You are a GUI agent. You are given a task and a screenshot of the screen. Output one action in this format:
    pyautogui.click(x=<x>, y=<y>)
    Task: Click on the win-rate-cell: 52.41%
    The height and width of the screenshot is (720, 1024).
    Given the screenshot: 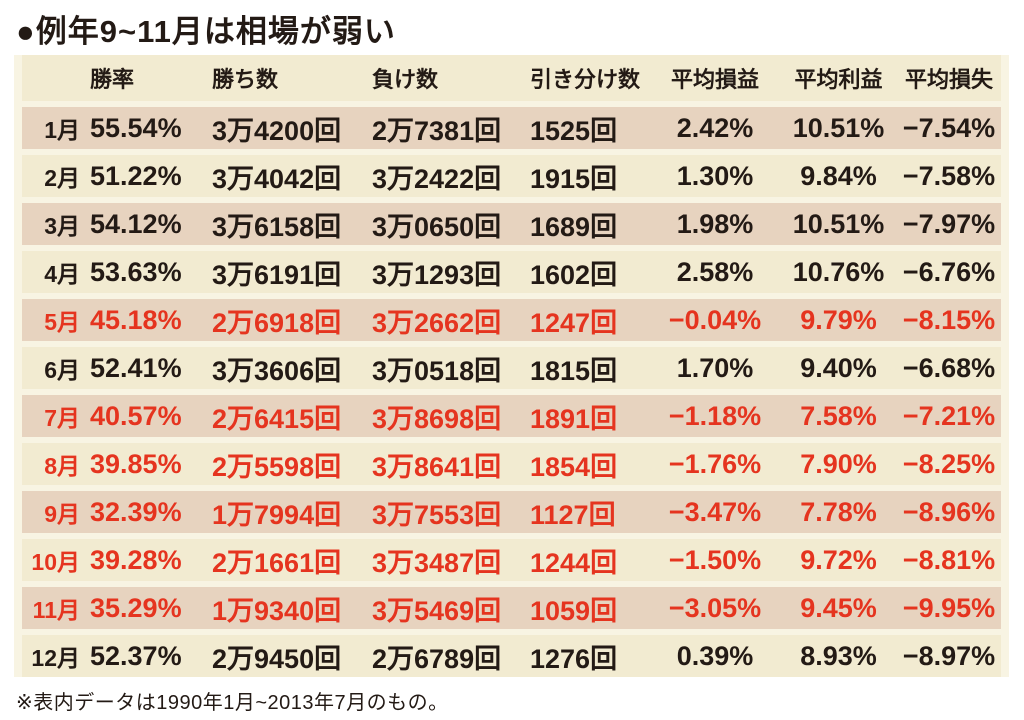 What is the action you would take?
    pyautogui.click(x=136, y=367)
    